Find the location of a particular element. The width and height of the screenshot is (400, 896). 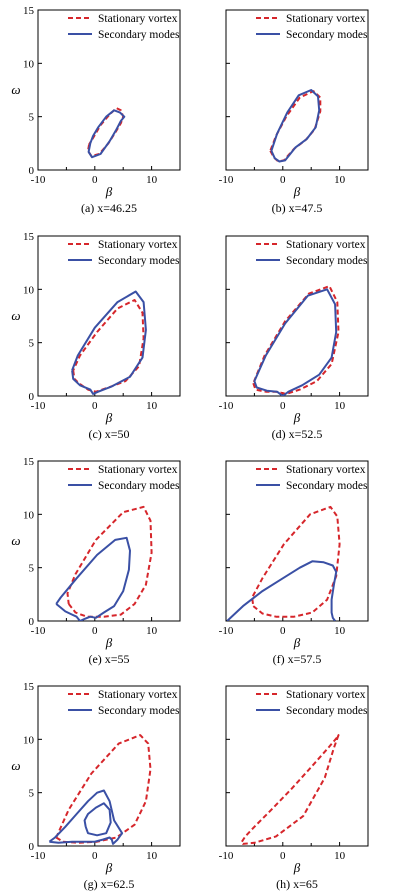

panel-caption: (f) x=57.5 is located at coordinates (297, 659).